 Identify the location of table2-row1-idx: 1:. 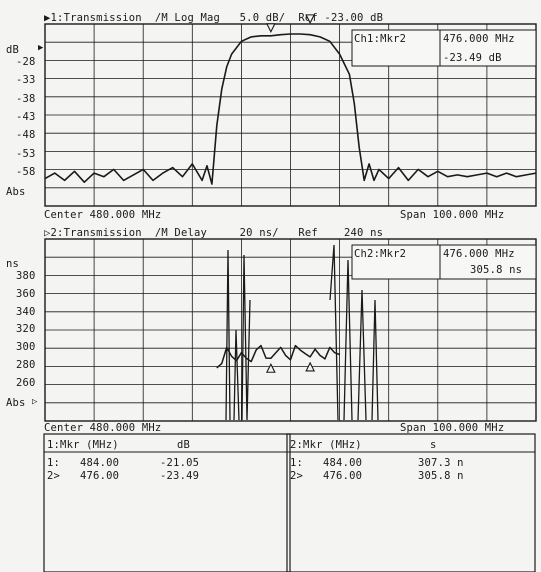
(297, 463).